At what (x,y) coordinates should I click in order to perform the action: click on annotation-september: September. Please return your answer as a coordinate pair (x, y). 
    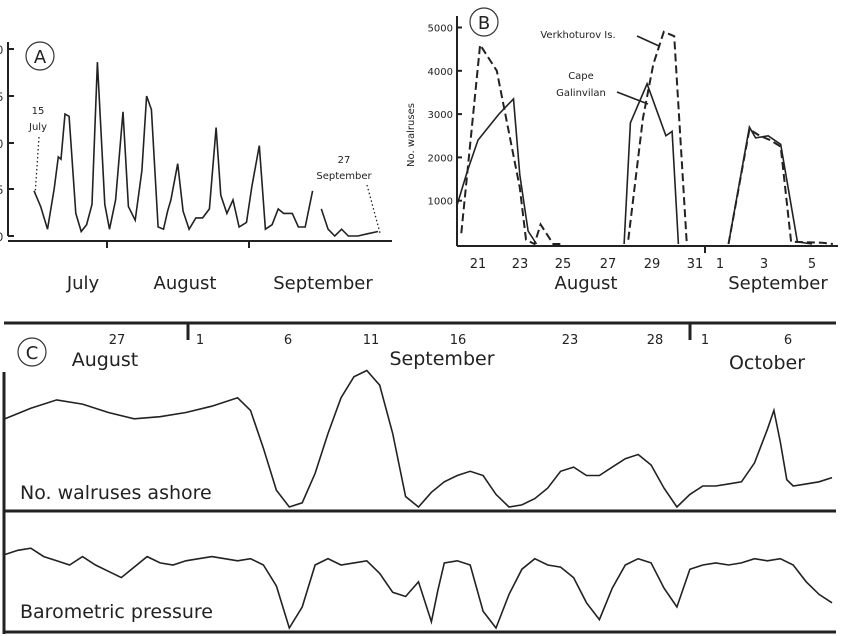
    Looking at the image, I should click on (344, 176).